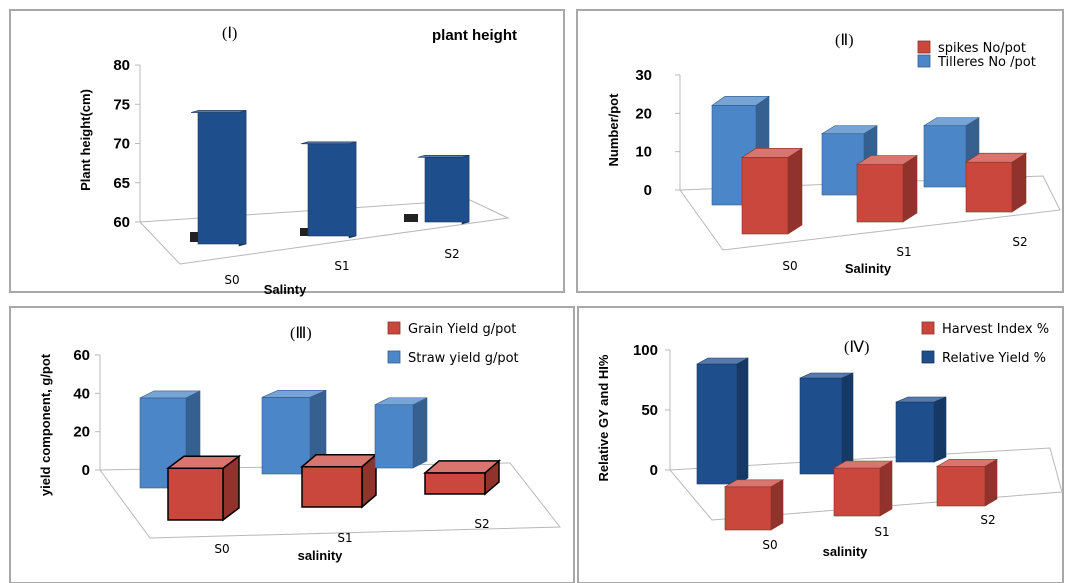 The height and width of the screenshot is (583, 1075). I want to click on legend-label: spikes No/pot, so click(982, 48).